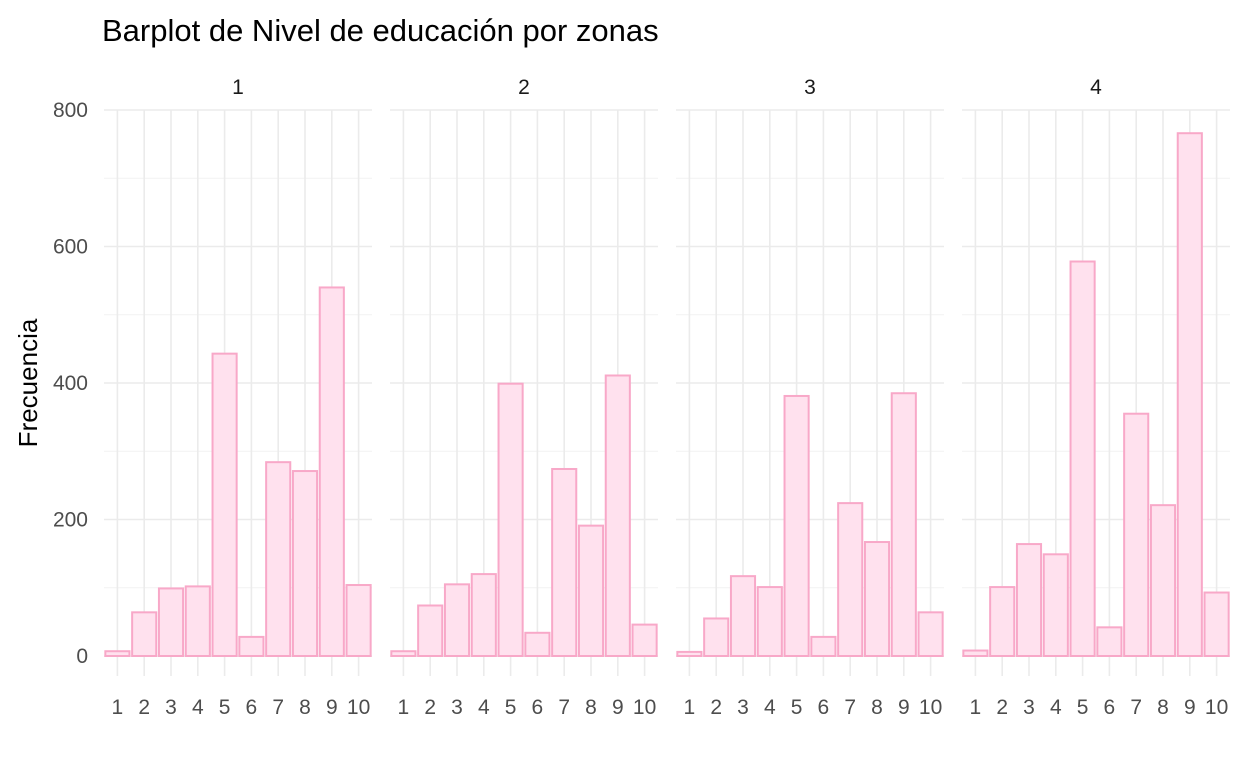 This screenshot has width=1248, height=768. I want to click on y-tick-label: 400, so click(70, 383).